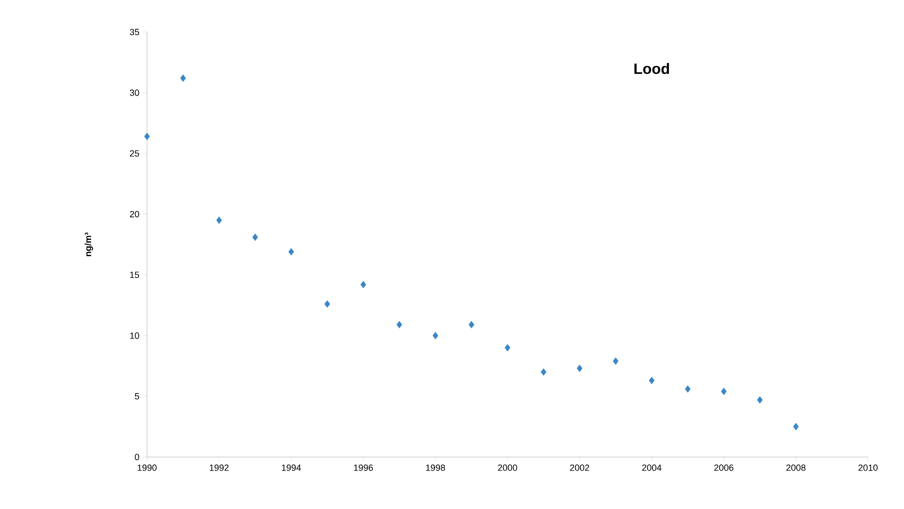 This screenshot has width=904, height=509. What do you see at coordinates (135, 275) in the screenshot?
I see `y-tick-label: 15` at bounding box center [135, 275].